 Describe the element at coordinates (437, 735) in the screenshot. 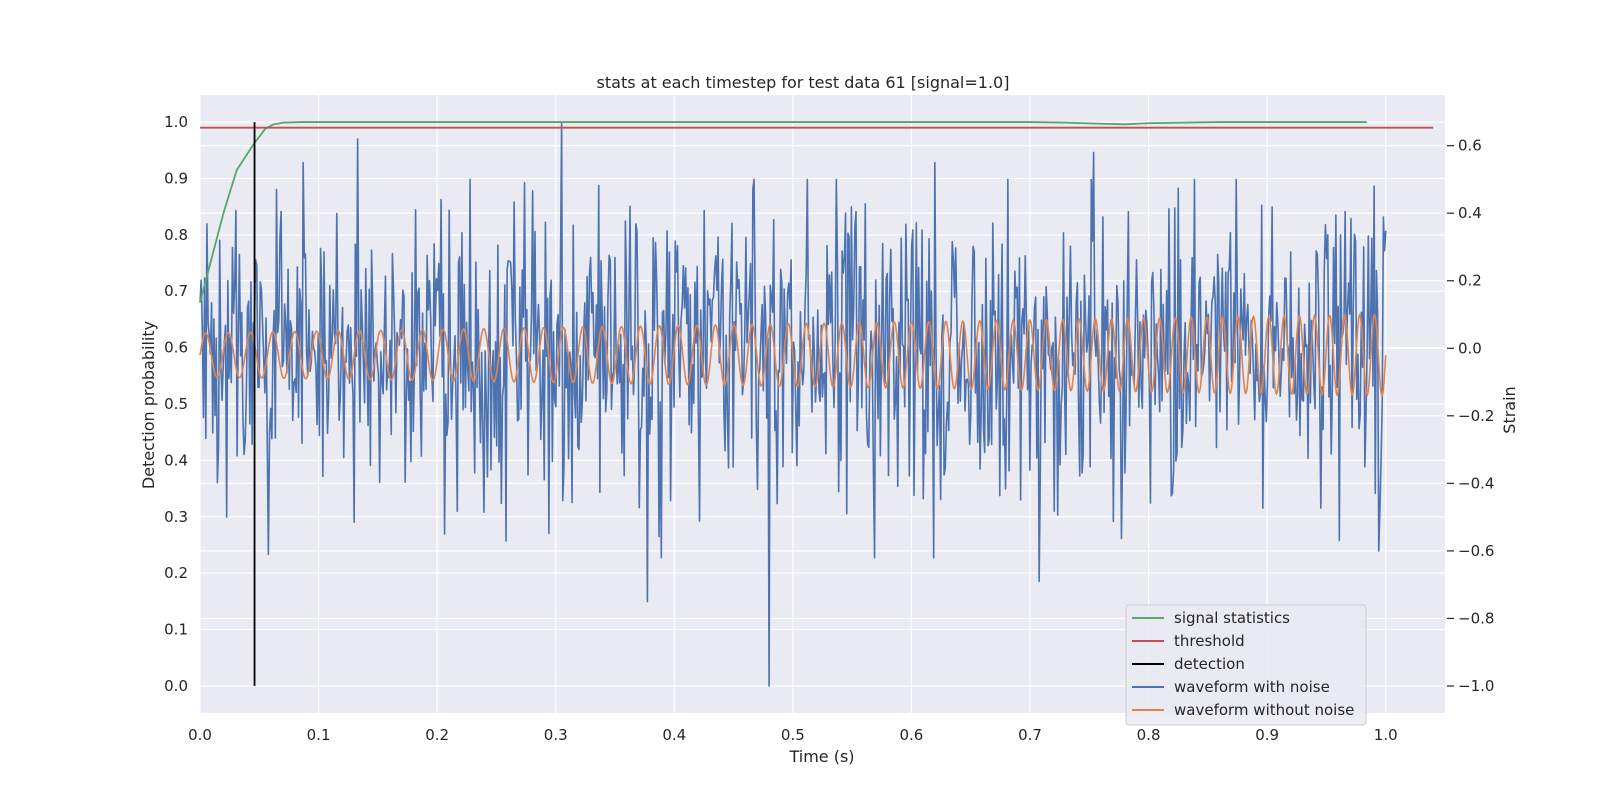

I see `x-tick-label: 0.2` at that location.